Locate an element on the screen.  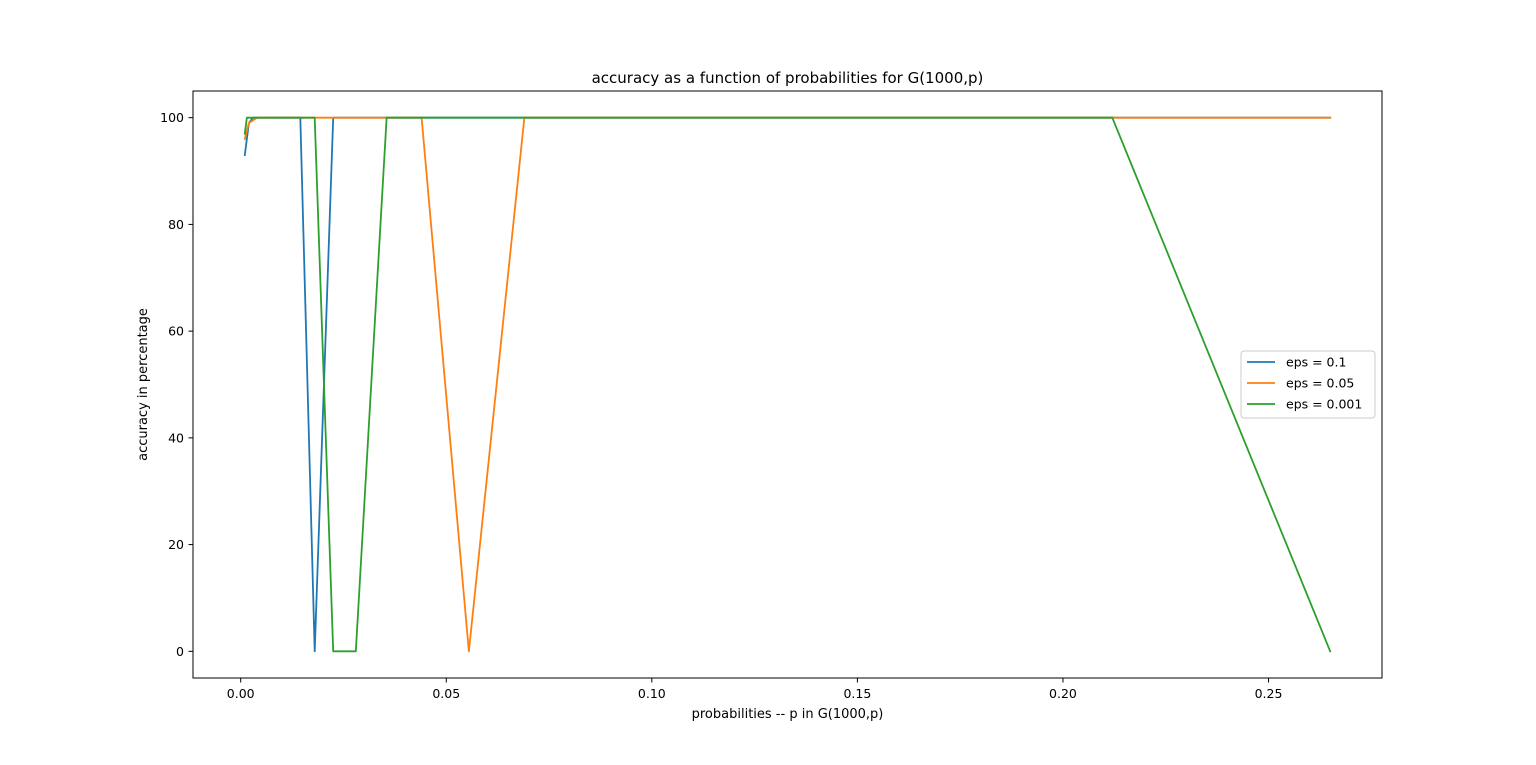
y-tick-label: 60 is located at coordinates (176, 331).